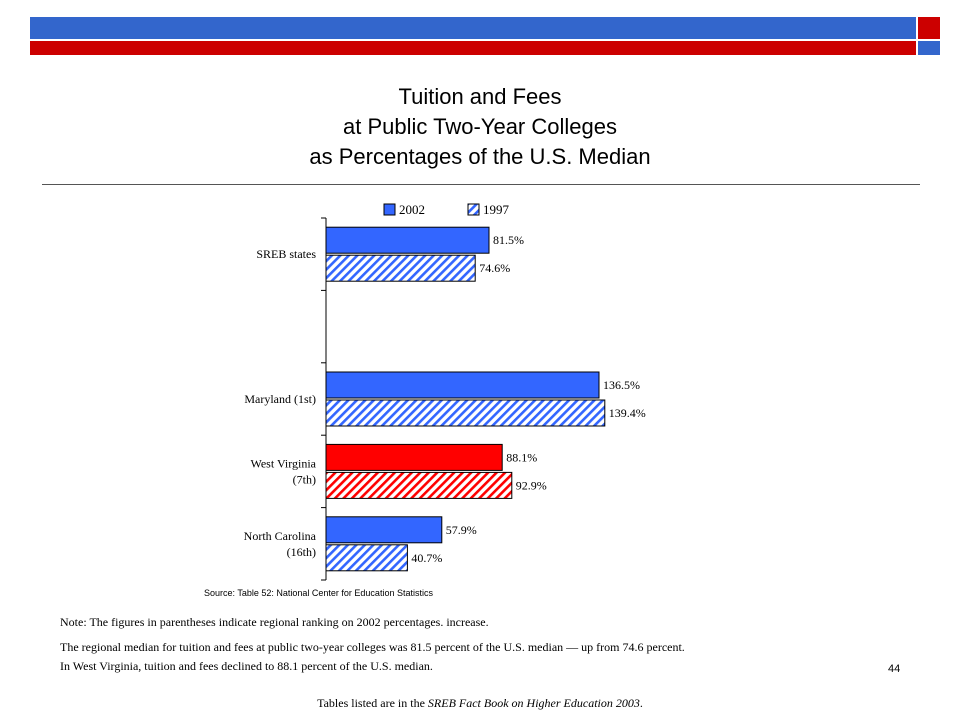 The height and width of the screenshot is (720, 960). What do you see at coordinates (384, 530) in the screenshot?
I see `bar-2002-north-carolina-16th-` at bounding box center [384, 530].